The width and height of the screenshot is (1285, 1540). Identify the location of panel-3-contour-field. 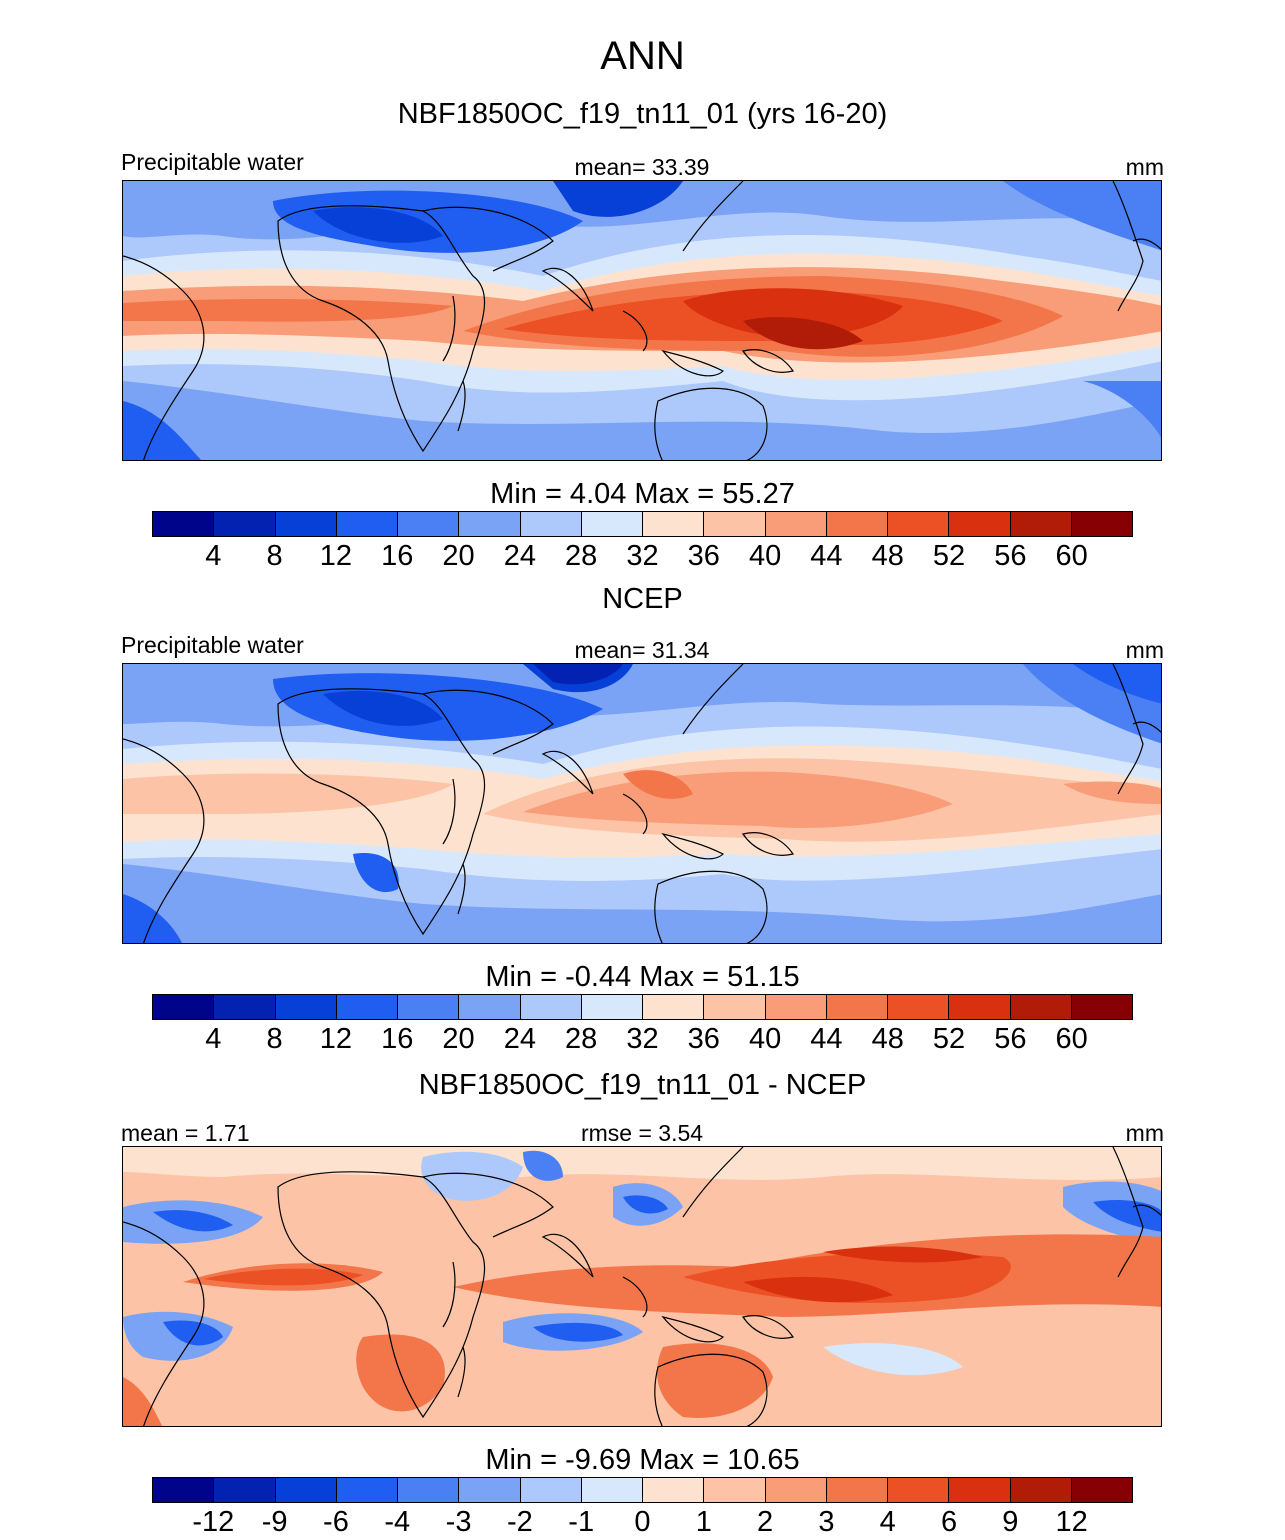
(642, 1286).